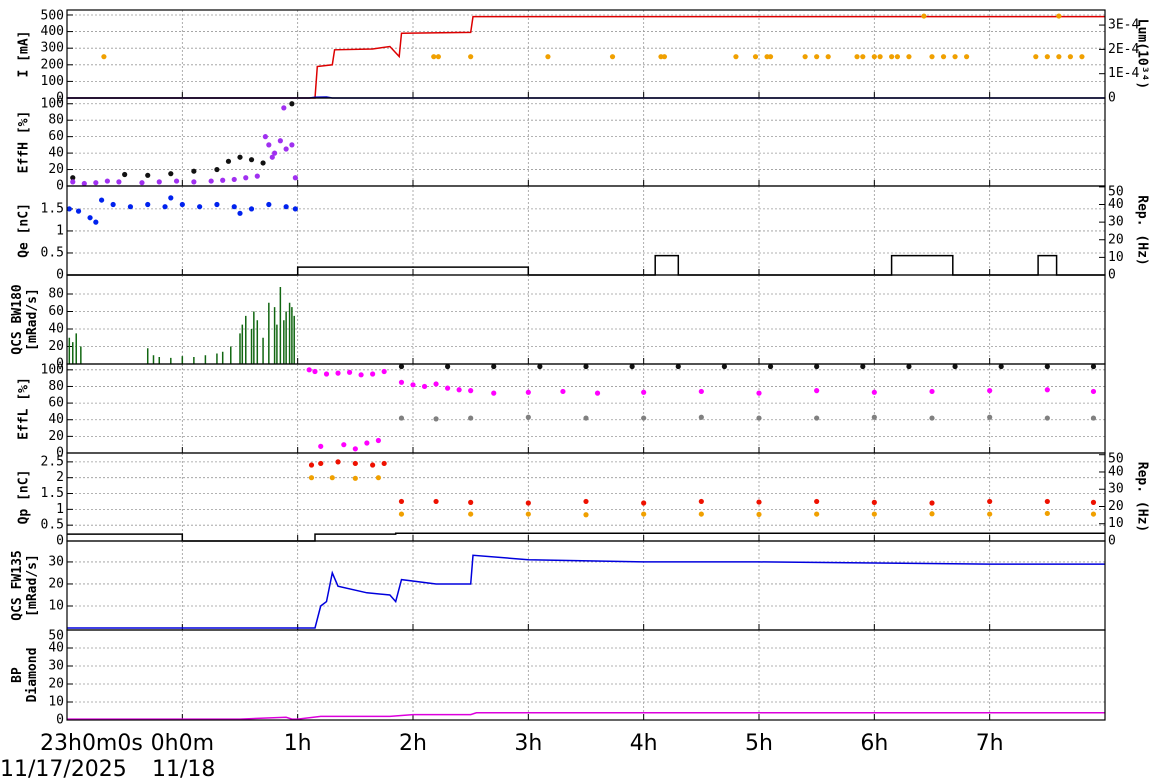 The width and height of the screenshot is (1172, 782). Describe the element at coordinates (24, 230) in the screenshot. I see `y-axis-label: Qe [nC]` at that location.